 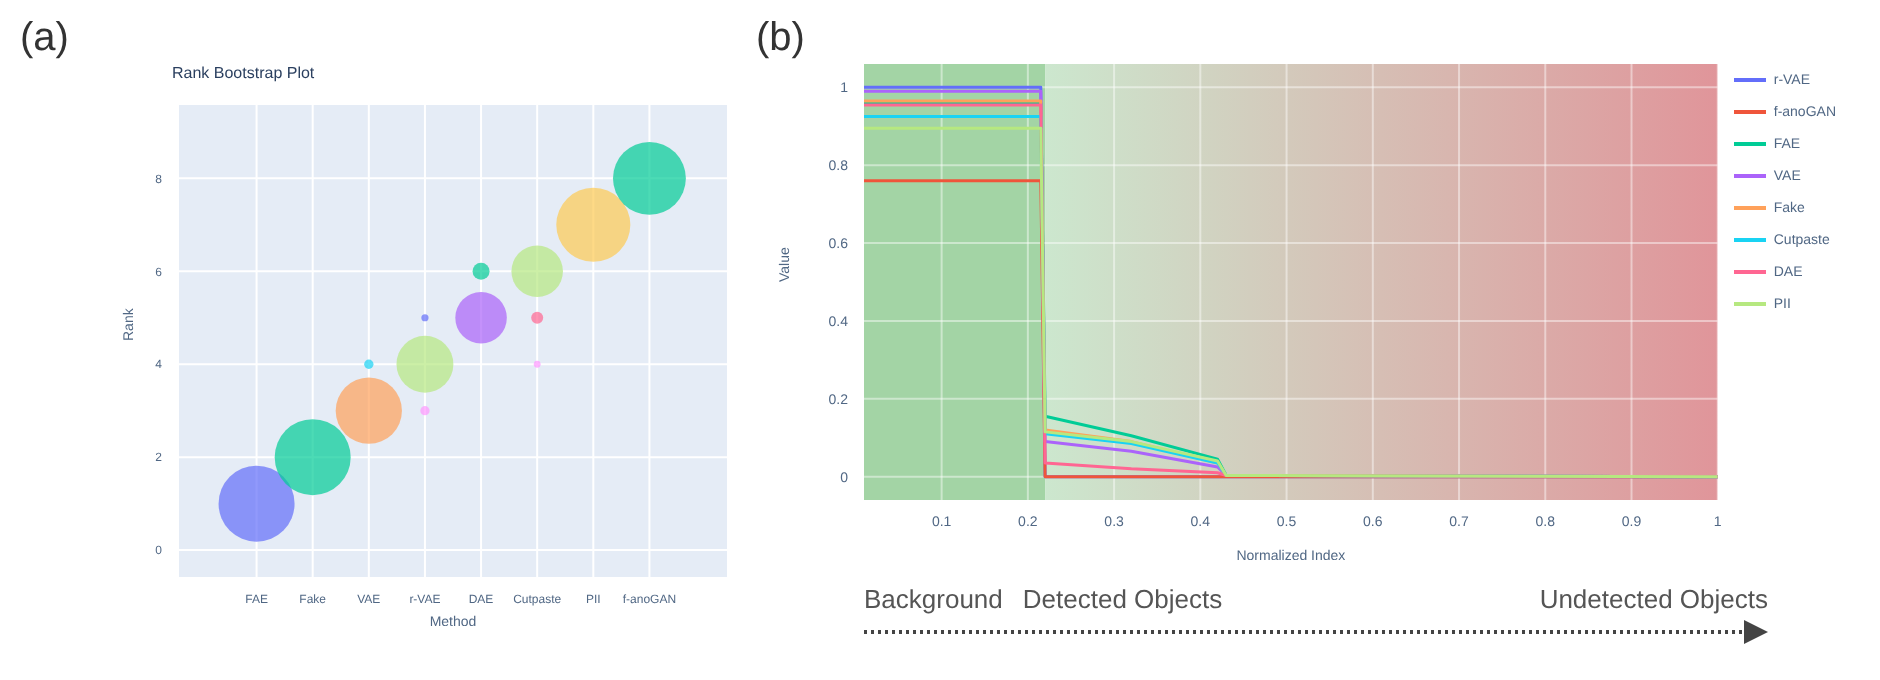 I want to click on text: (b), so click(x=780, y=39).